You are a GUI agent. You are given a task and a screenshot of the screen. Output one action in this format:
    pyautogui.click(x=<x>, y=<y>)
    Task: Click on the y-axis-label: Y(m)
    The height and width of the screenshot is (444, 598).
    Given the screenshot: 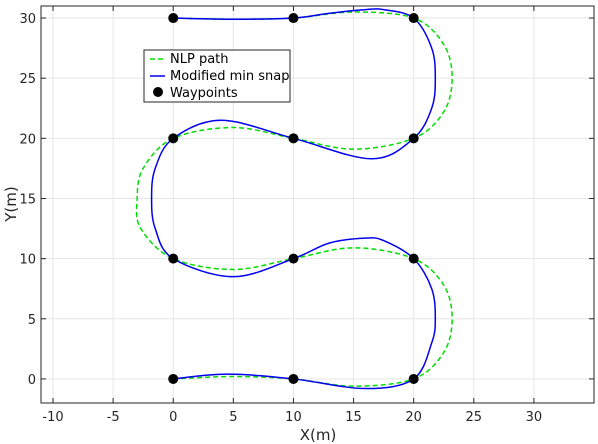 What is the action you would take?
    pyautogui.click(x=11, y=204)
    